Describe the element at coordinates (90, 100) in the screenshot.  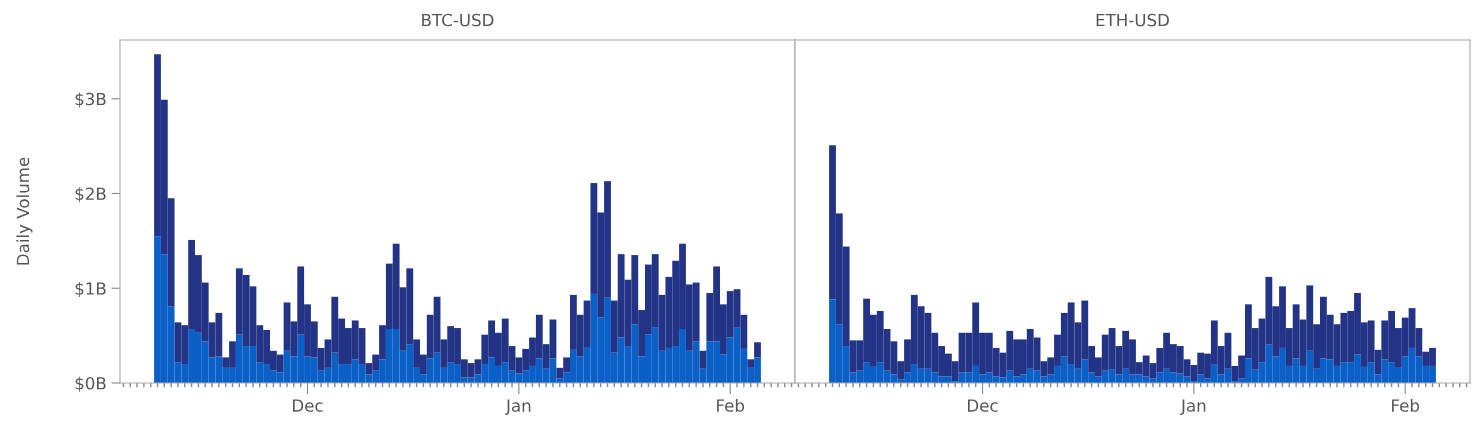
I see `y-tick-label: $3B` at that location.